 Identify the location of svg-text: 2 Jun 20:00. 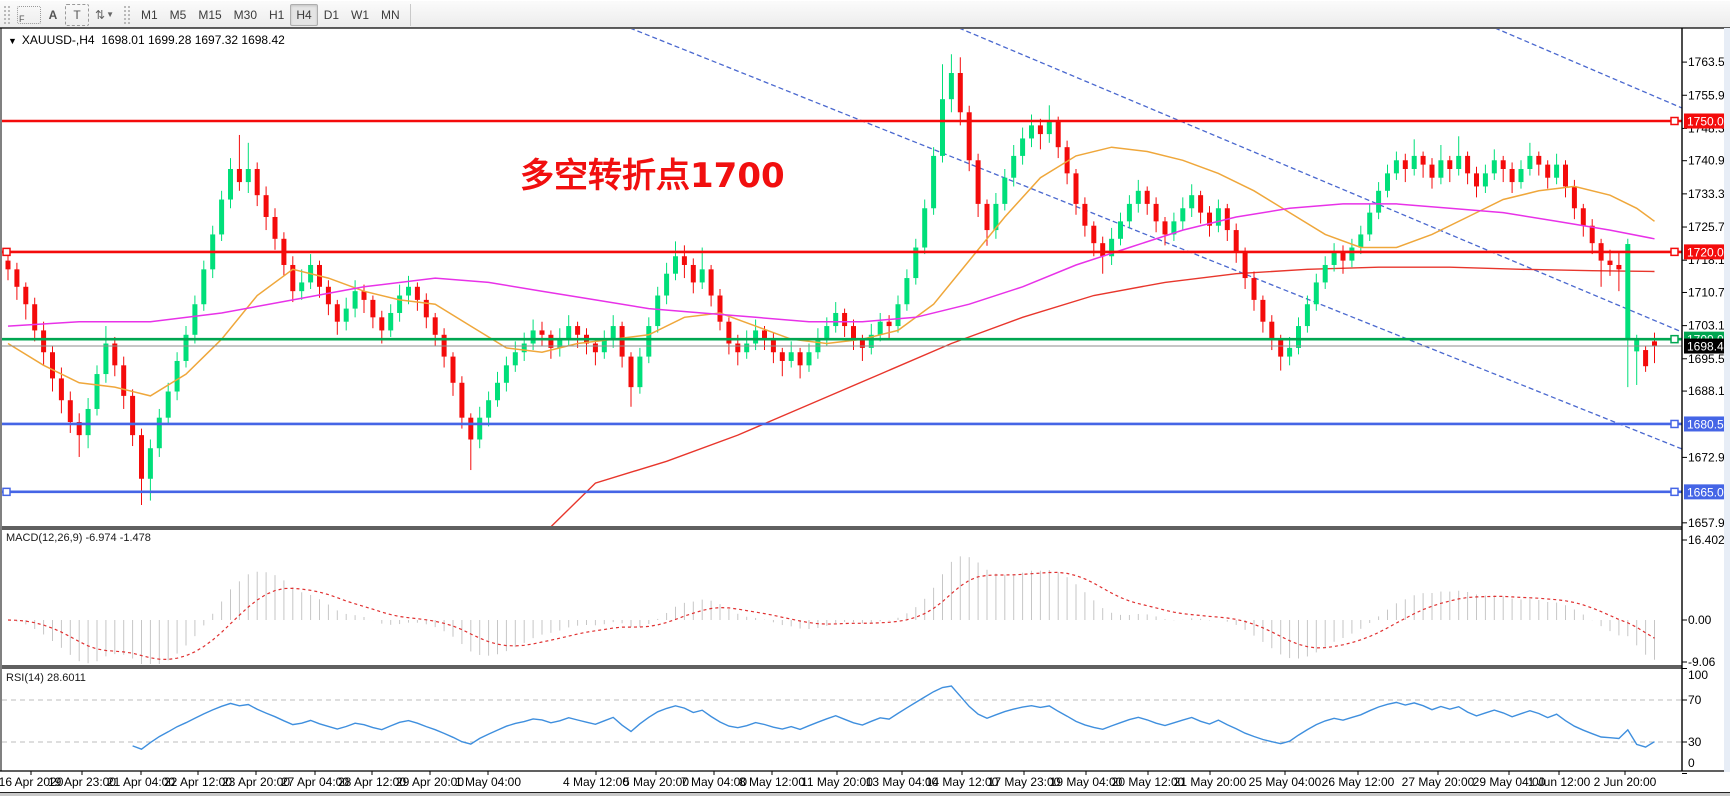
(1625, 782).